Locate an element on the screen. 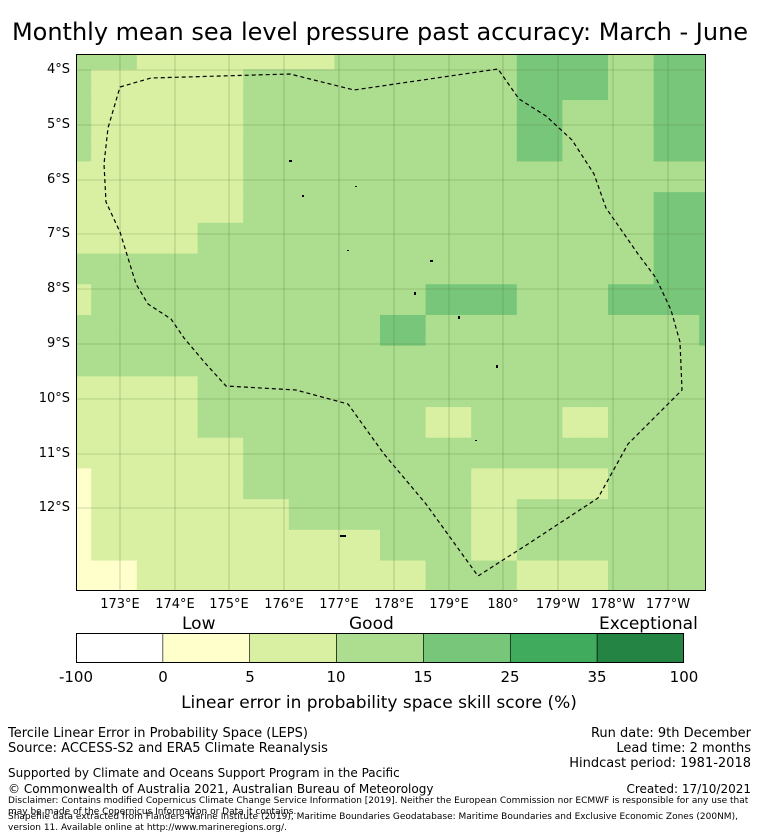 The width and height of the screenshot is (758, 839). colorbar-segment is located at coordinates (206, 648).